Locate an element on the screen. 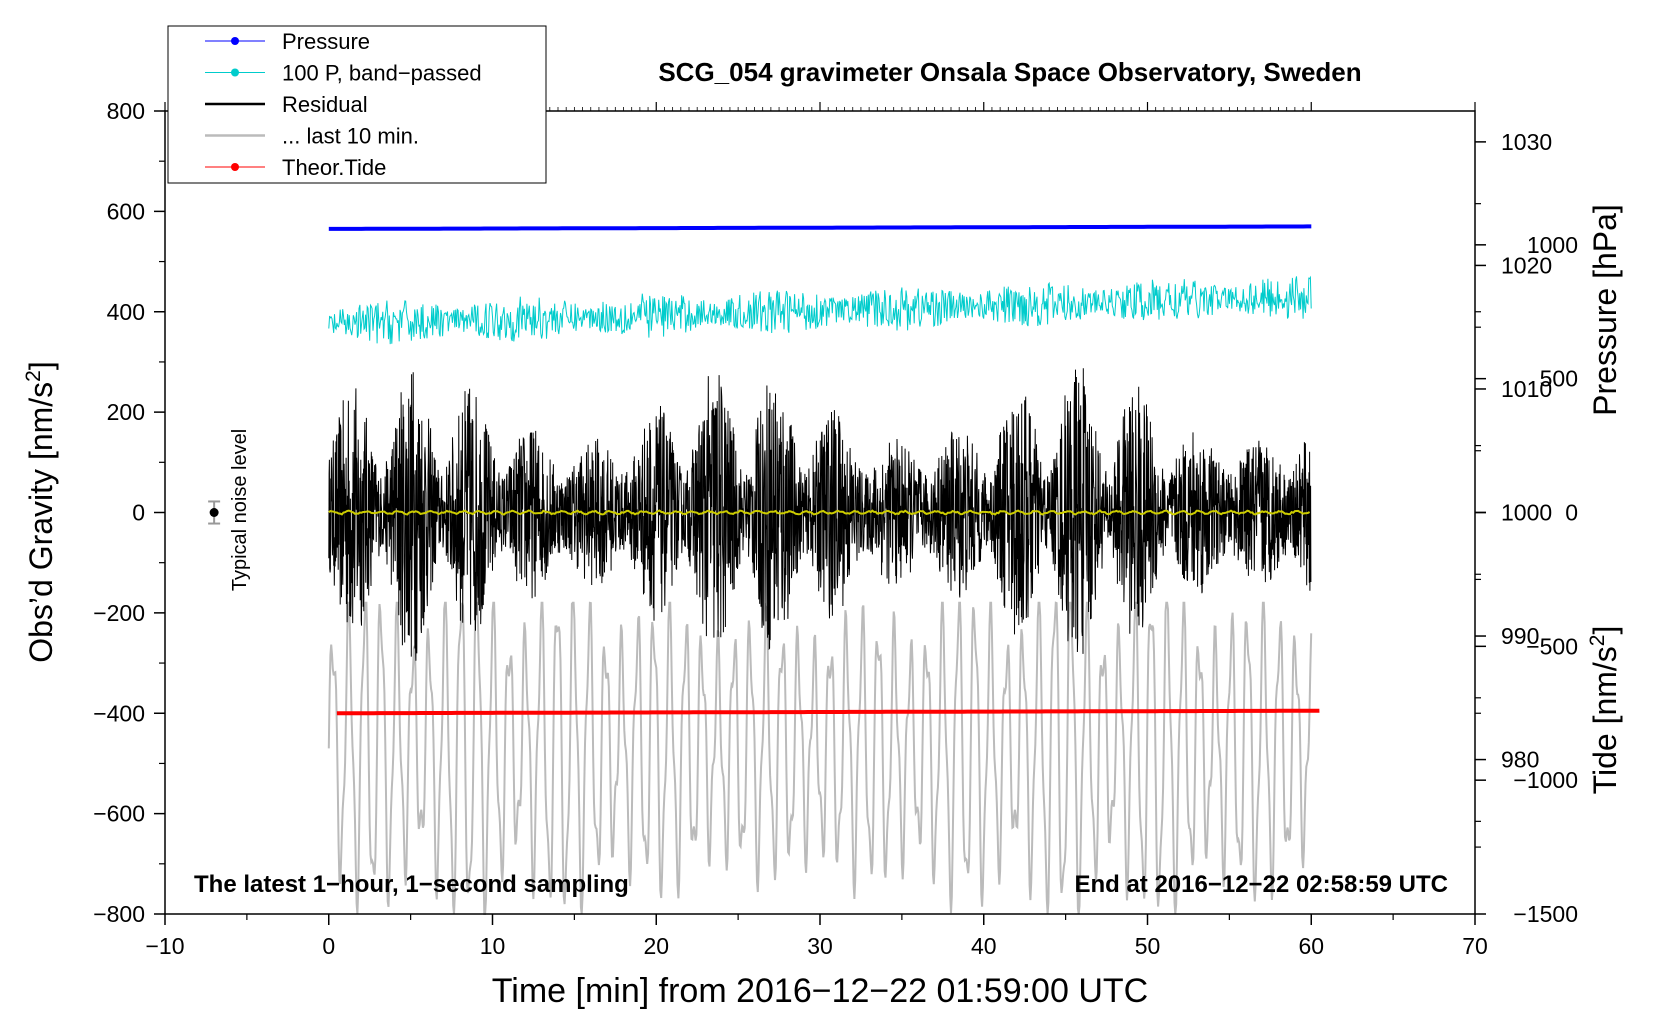  y-axis-label-left: Obs’d Gravity [nm/s2] is located at coordinates (40, 512).